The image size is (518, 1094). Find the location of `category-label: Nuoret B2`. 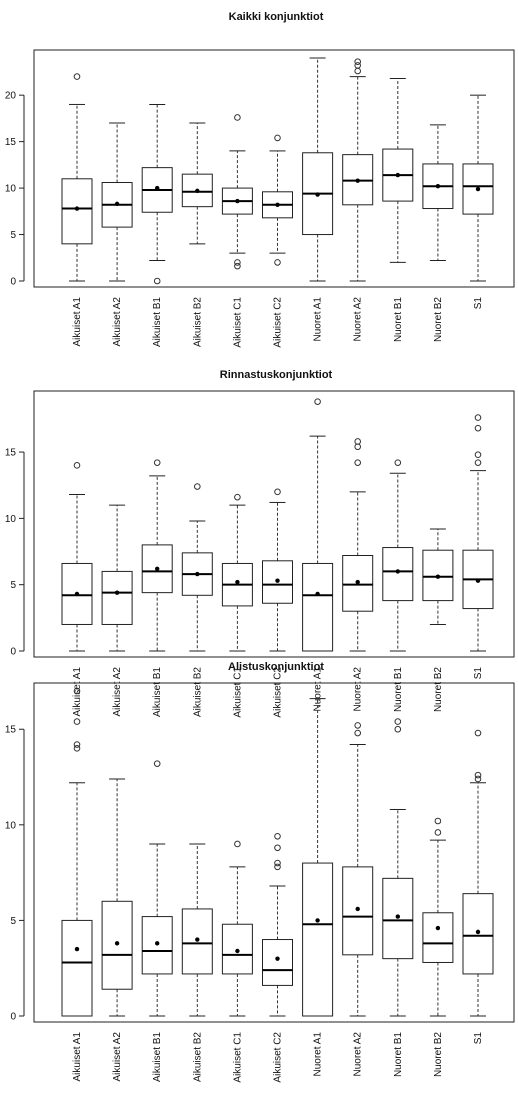

category-label: Nuoret B2 is located at coordinates (438, 319).